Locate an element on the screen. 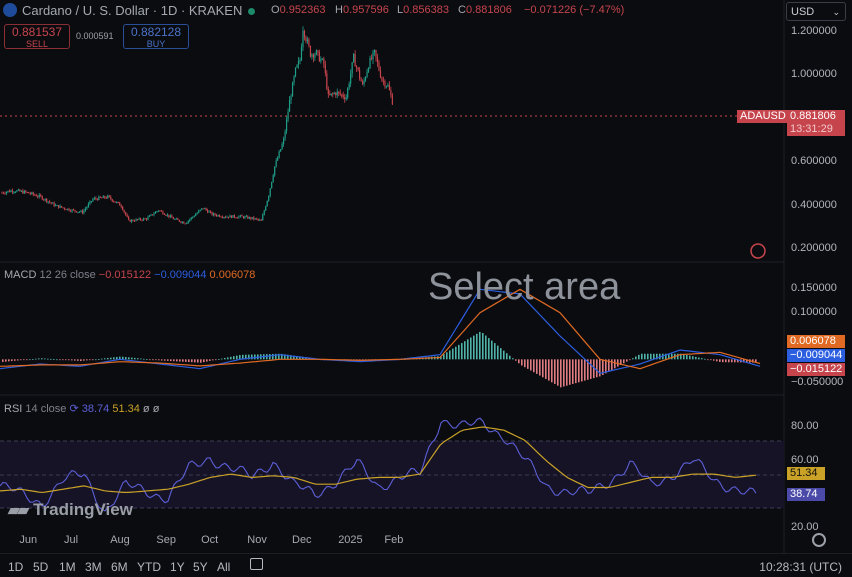 This screenshot has width=852, height=577. rsi-legend: RSI 14 close ⟳ 38.74 51.34 ø ø is located at coordinates (82, 409).